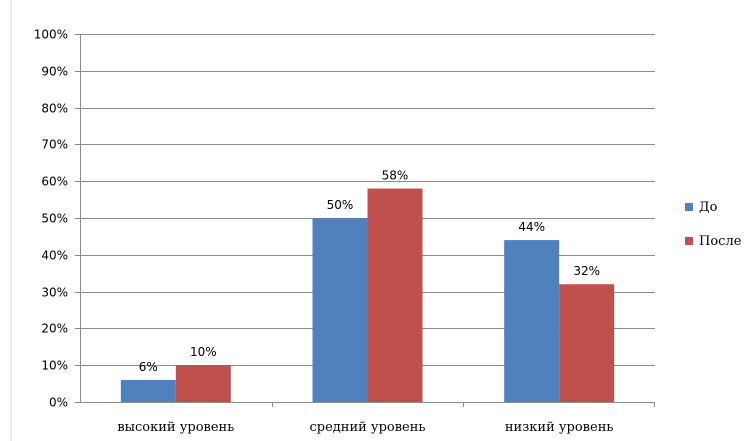  Describe the element at coordinates (54, 109) in the screenshot. I see `y-tick-label: 80%` at that location.